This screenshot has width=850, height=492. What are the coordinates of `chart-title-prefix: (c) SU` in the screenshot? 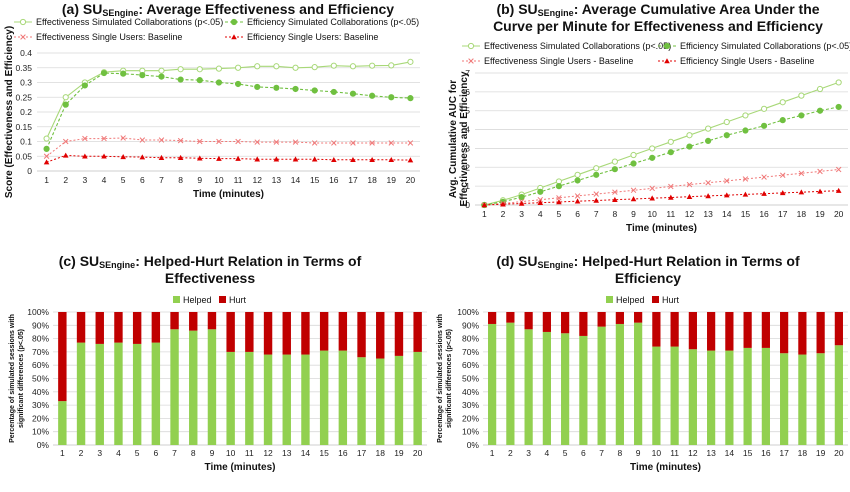 It's located at (79, 261).